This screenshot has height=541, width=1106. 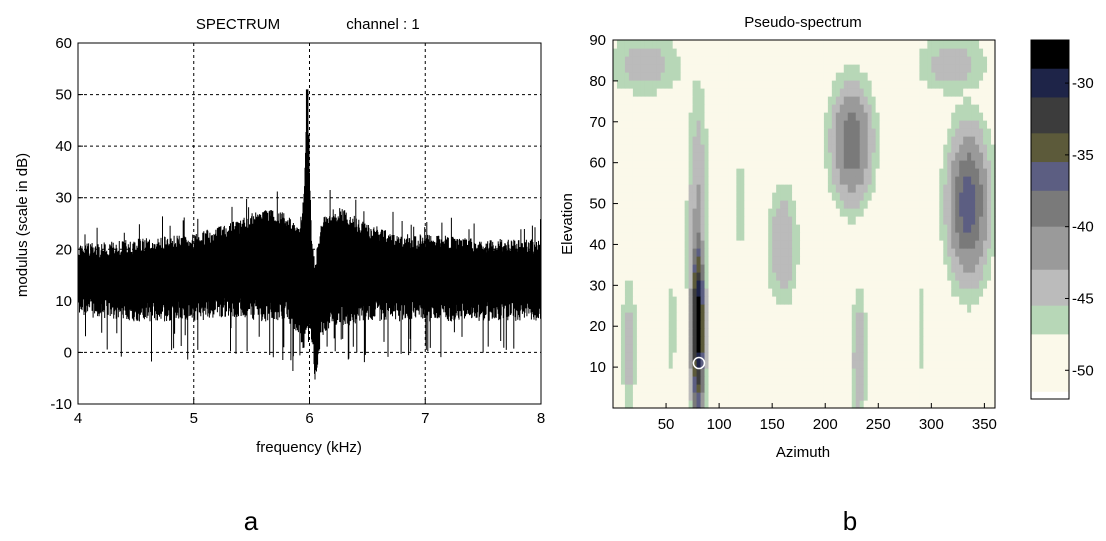 I want to click on spectrum-y-tick-label: 0, so click(x=68, y=352).